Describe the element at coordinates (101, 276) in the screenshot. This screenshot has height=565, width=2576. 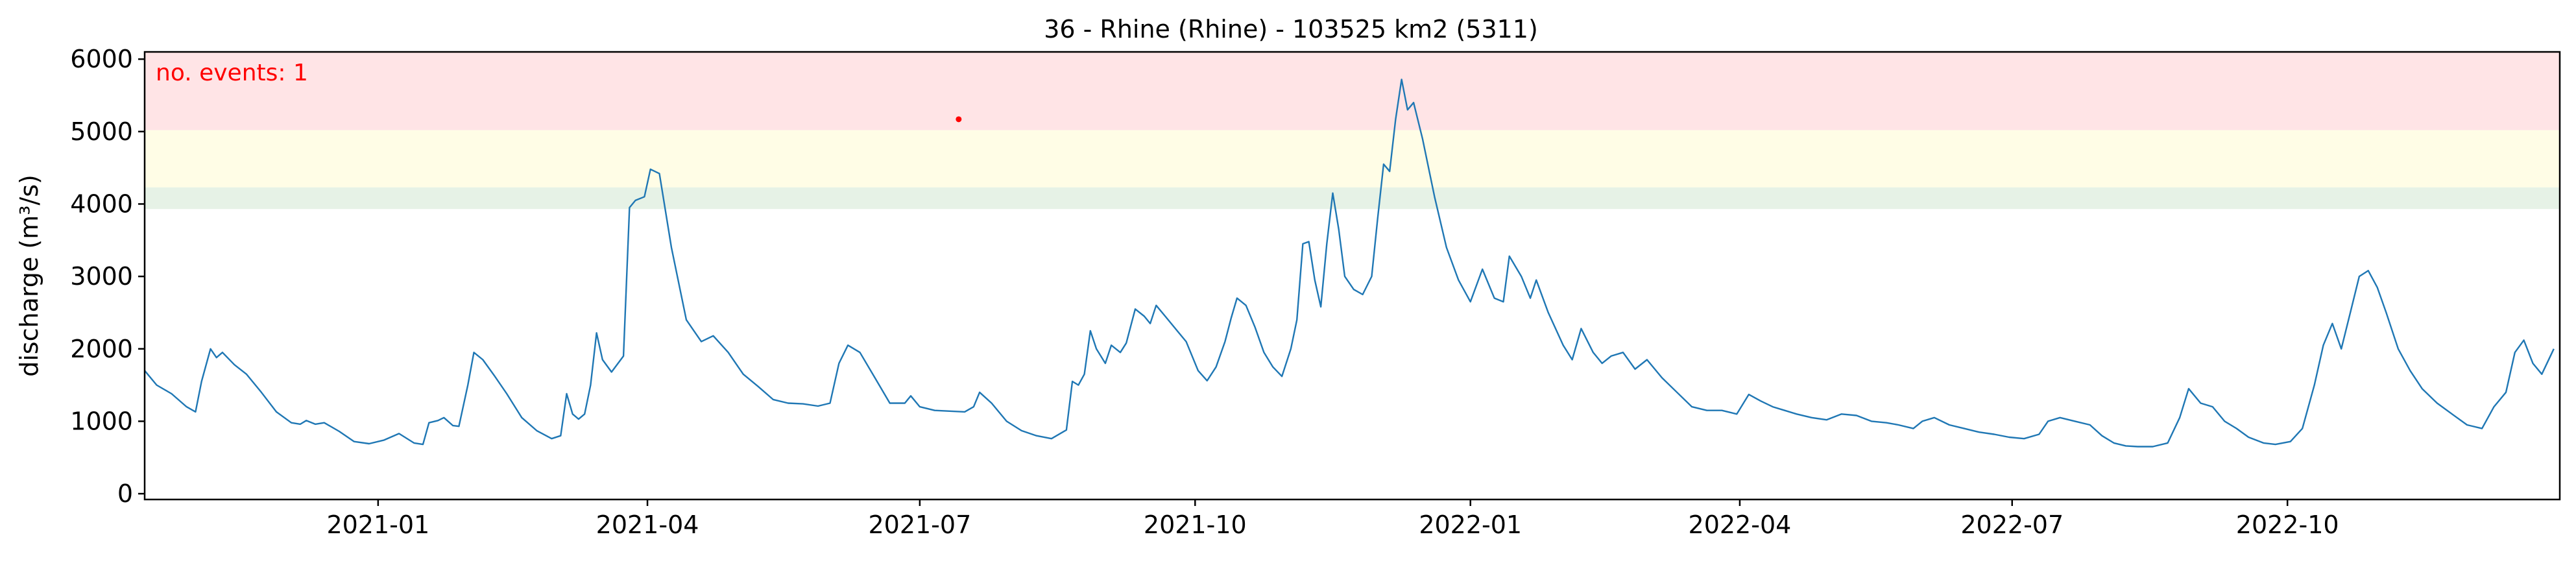
I see `y-tick-label: 3000` at that location.